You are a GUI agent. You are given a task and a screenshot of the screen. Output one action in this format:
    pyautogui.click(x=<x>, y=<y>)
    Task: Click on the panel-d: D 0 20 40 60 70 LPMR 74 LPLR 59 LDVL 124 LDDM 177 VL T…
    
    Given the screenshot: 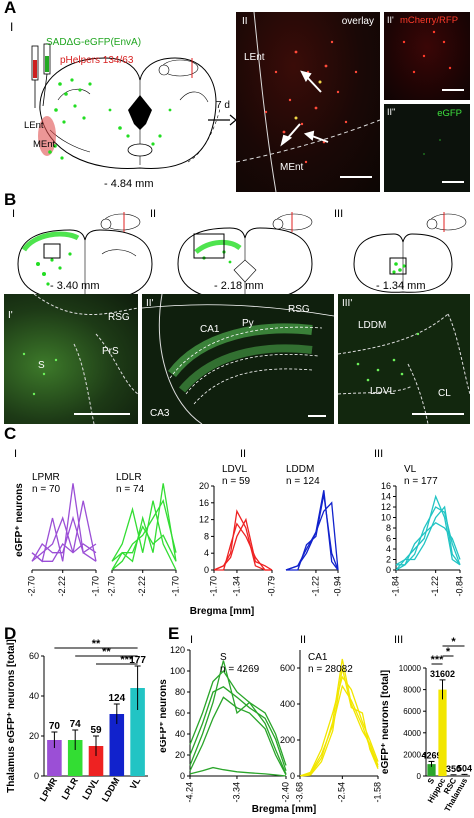 What is the action you would take?
    pyautogui.click(x=80, y=719)
    